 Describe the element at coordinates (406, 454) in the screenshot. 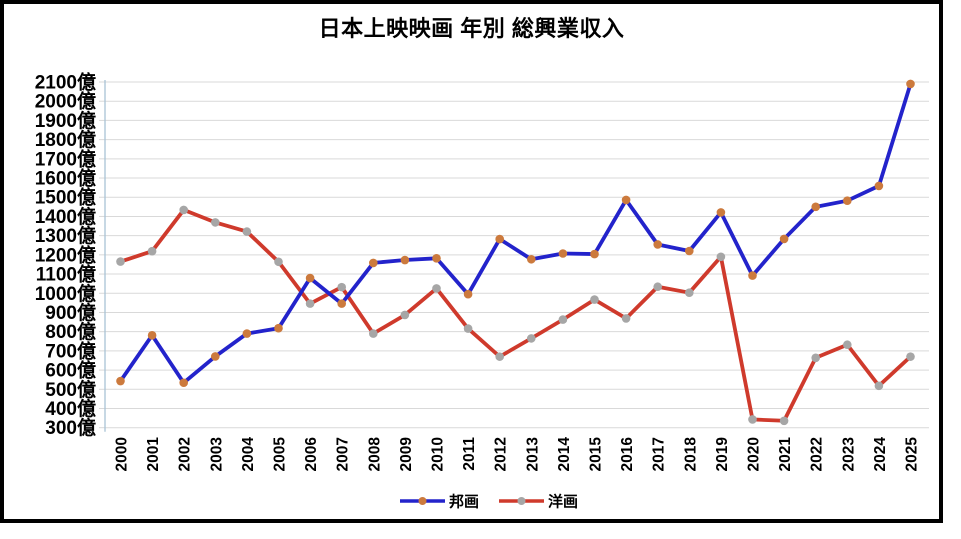

I see `x-axis-label: 2009` at that location.